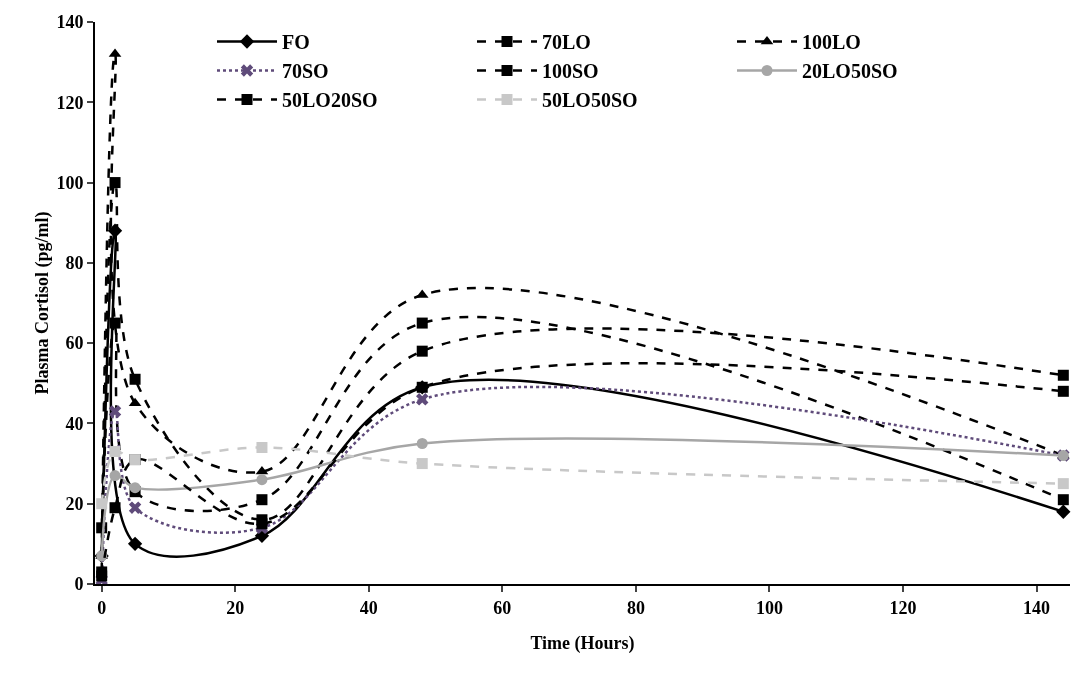 The width and height of the screenshot is (1085, 679). Describe the element at coordinates (582, 643) in the screenshot. I see `x-axis-title: Time (Hours)` at that location.